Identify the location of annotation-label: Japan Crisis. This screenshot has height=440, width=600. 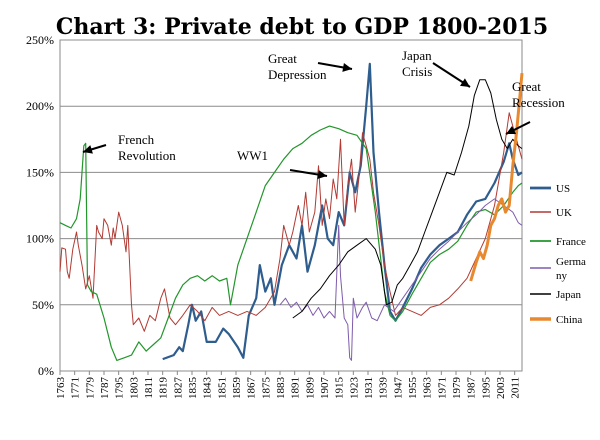
(417, 63).